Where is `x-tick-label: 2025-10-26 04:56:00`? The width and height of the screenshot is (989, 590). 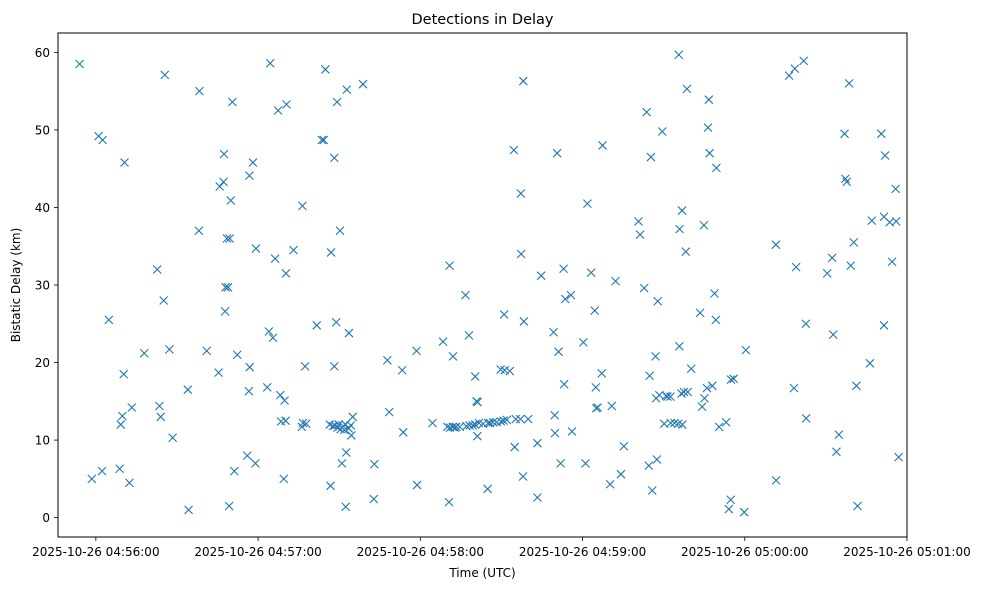
x-tick-label: 2025-10-26 04:56:00 is located at coordinates (95, 552).